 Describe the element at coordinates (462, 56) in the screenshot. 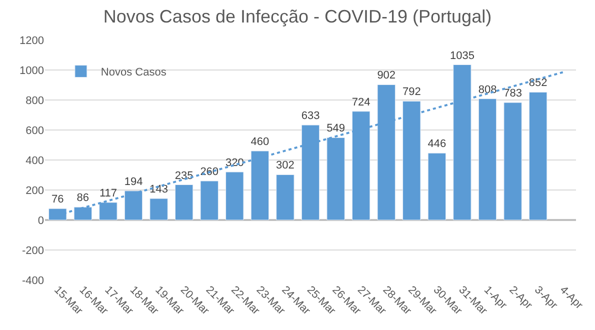

I see `data-label: 1035` at that location.